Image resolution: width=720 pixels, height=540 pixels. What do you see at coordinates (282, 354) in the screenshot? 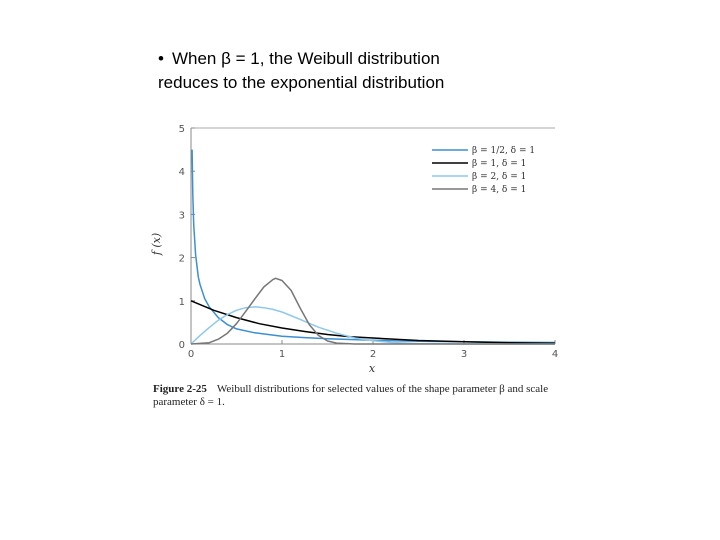
I see `x-tick-label: 1` at bounding box center [282, 354].